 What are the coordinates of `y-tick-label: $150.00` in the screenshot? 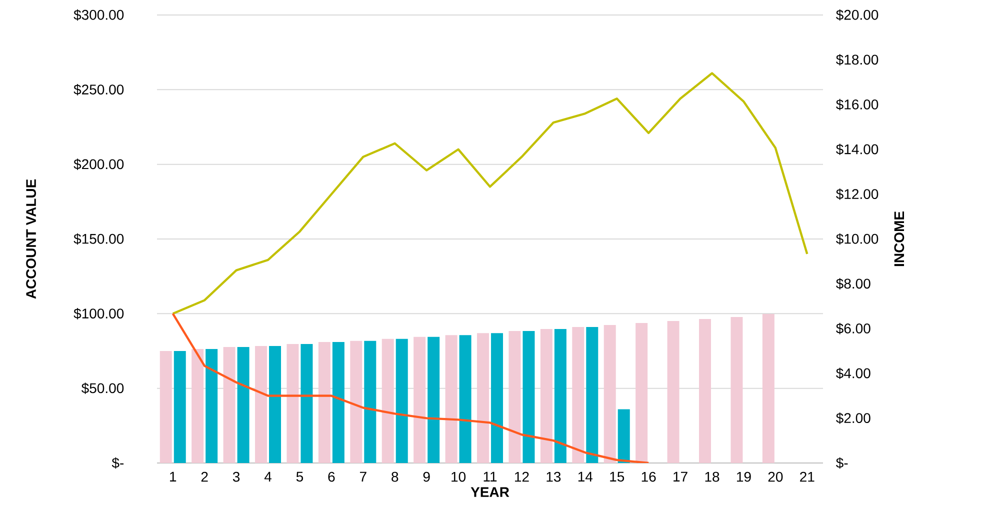 It's located at (99, 239).